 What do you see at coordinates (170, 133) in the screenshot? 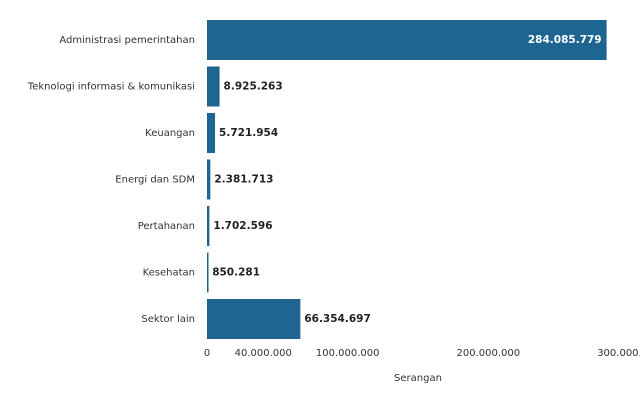
I see `category-label-keuangan: Keuangan` at bounding box center [170, 133].